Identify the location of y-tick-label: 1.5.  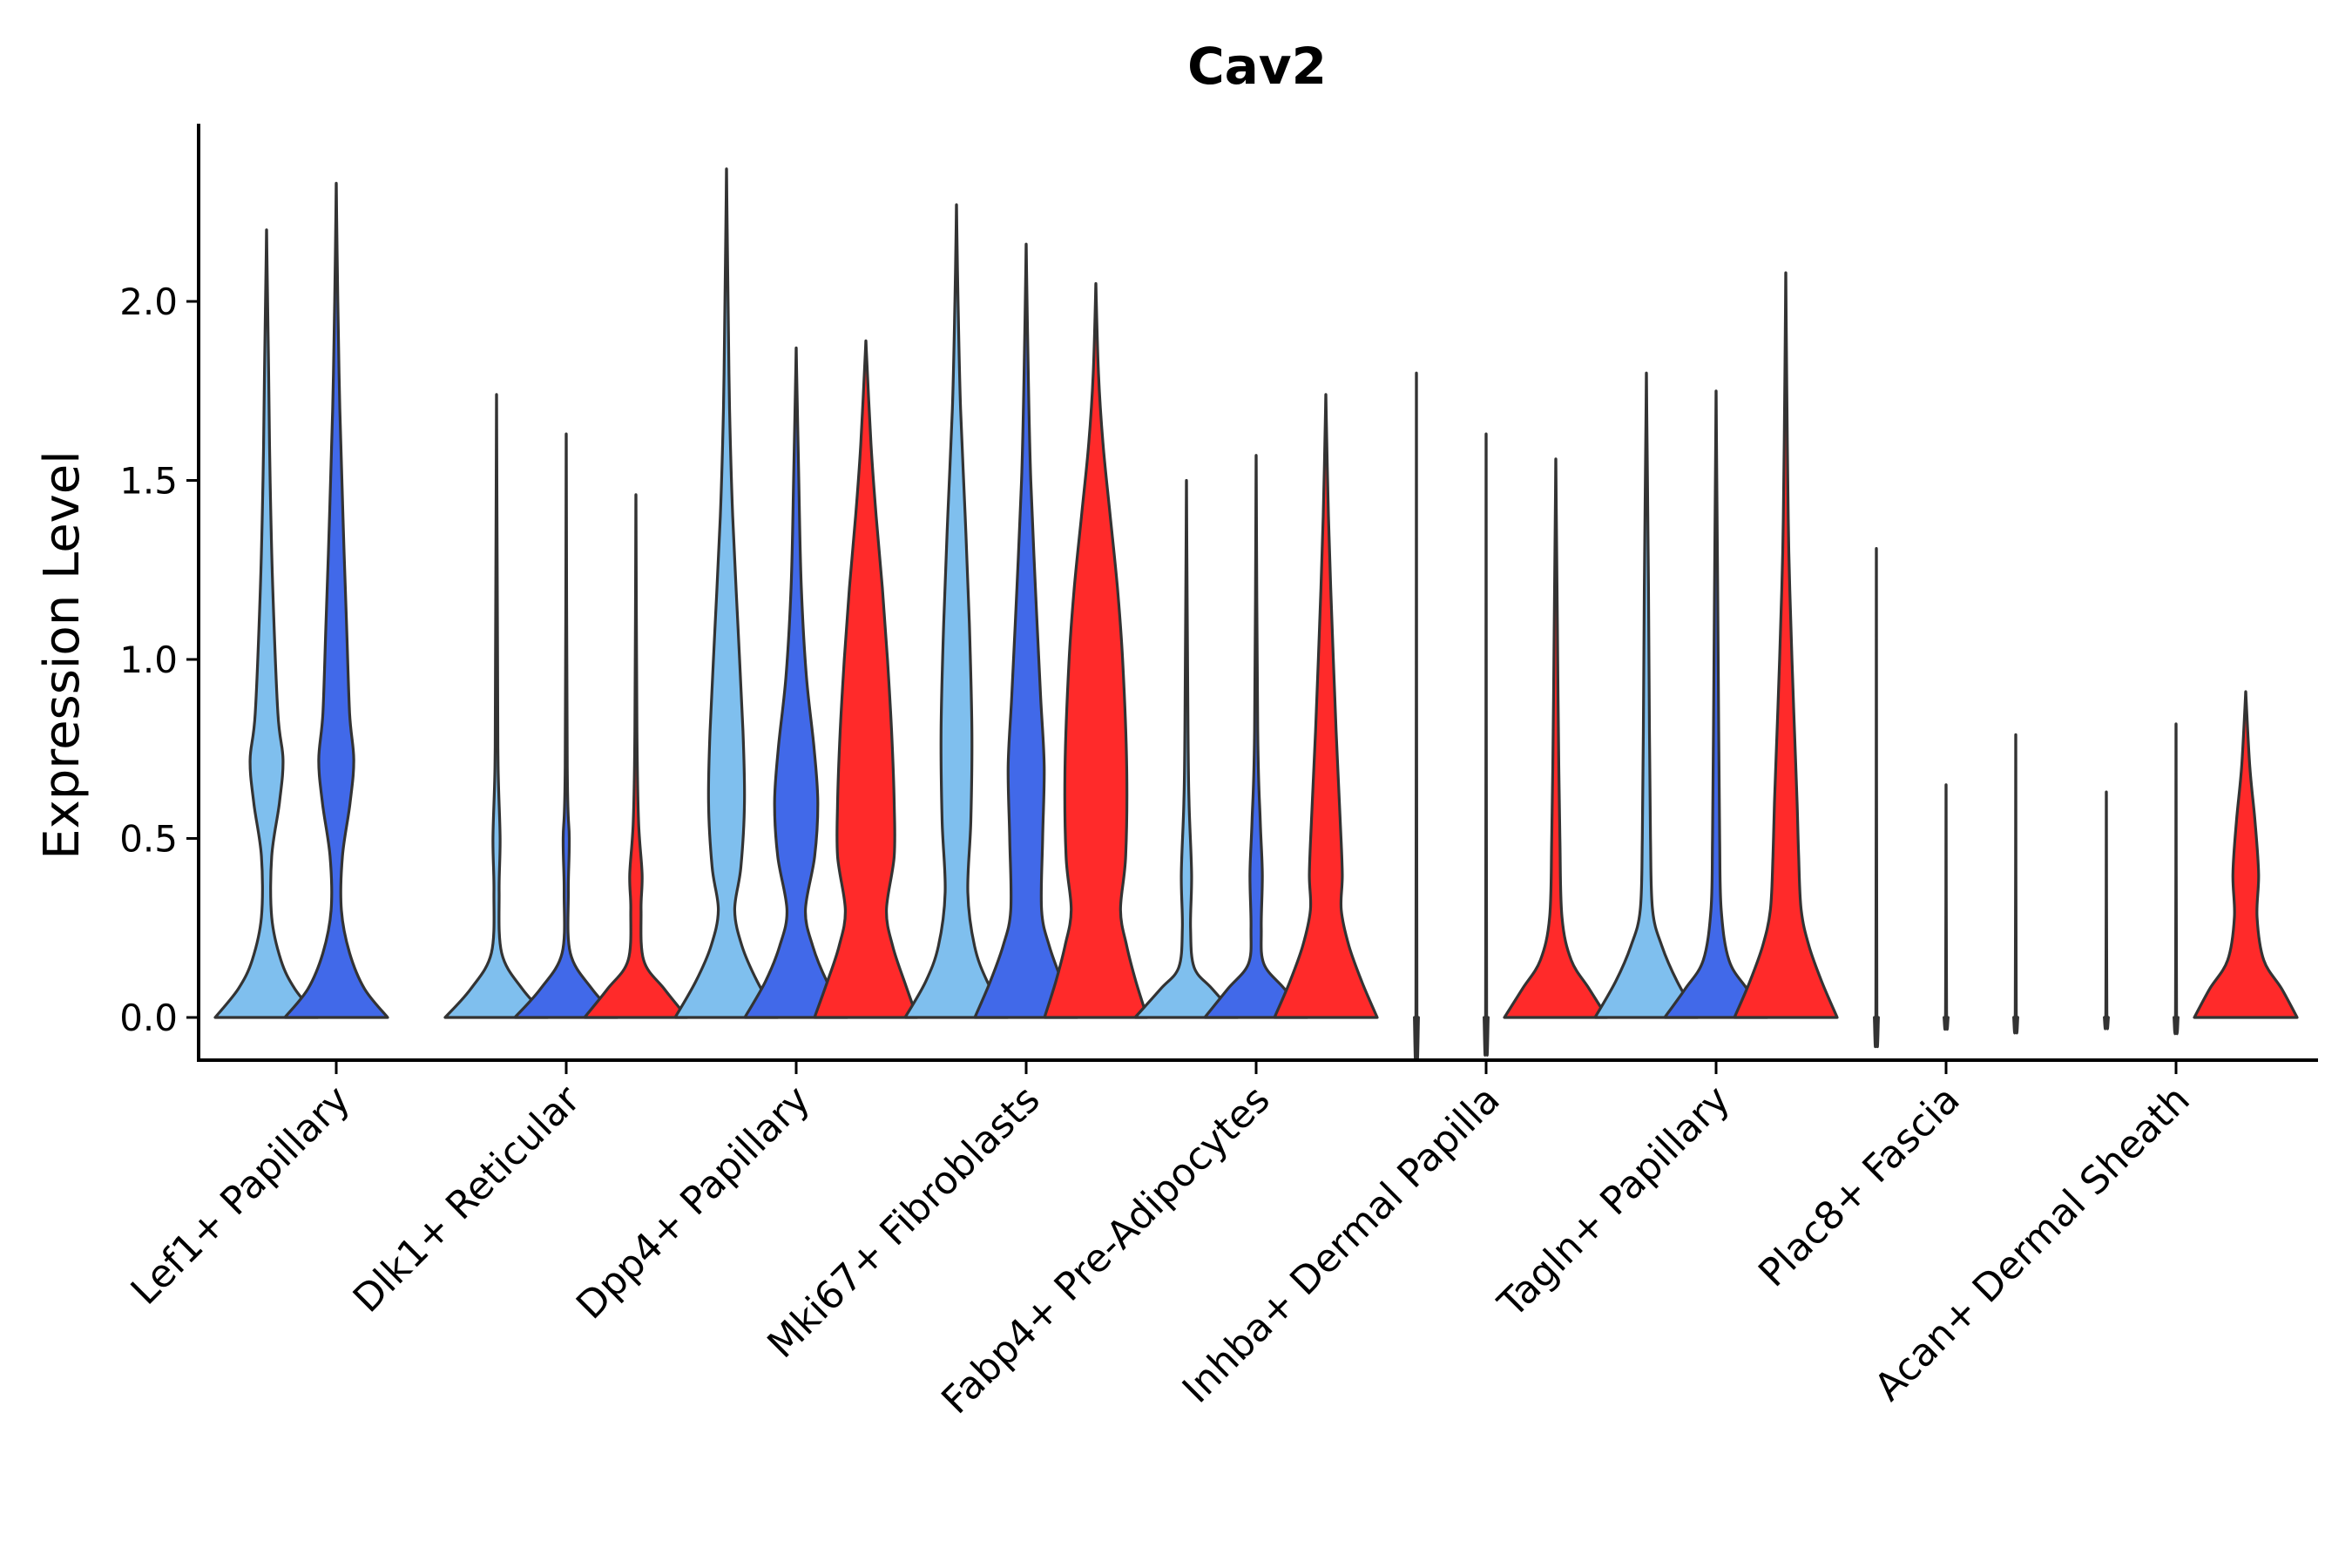
(148, 481).